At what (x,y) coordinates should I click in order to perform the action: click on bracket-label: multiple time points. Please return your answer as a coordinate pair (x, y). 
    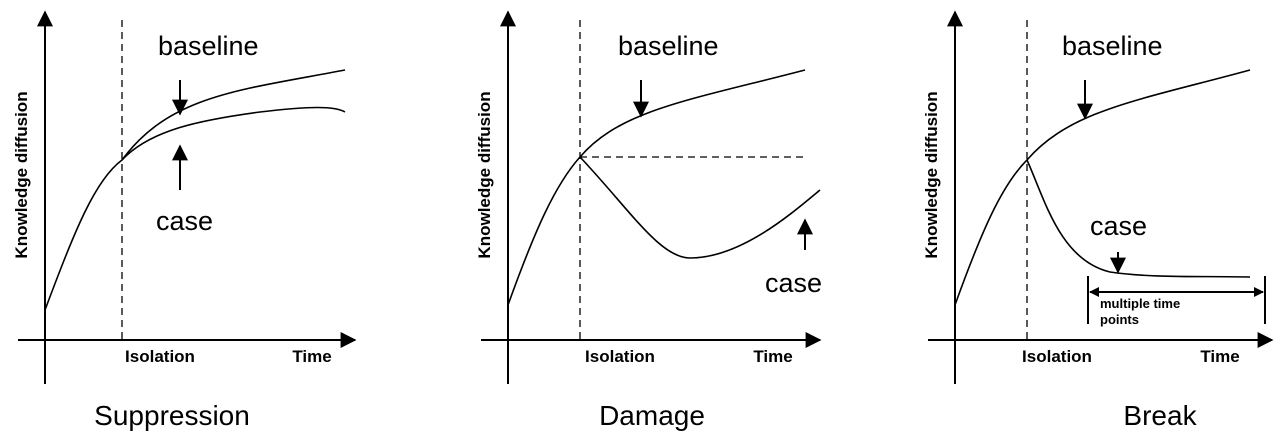
    Looking at the image, I should click on (1140, 311).